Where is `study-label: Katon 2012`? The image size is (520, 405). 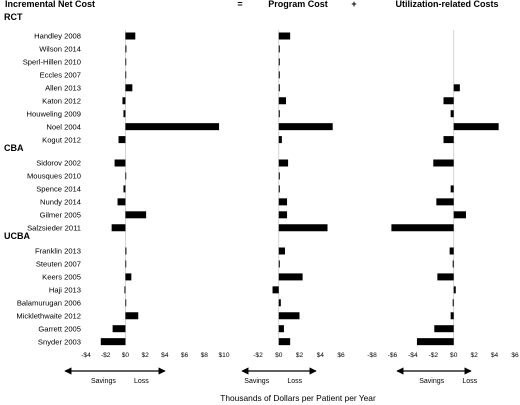 study-label: Katon 2012 is located at coordinates (61, 100).